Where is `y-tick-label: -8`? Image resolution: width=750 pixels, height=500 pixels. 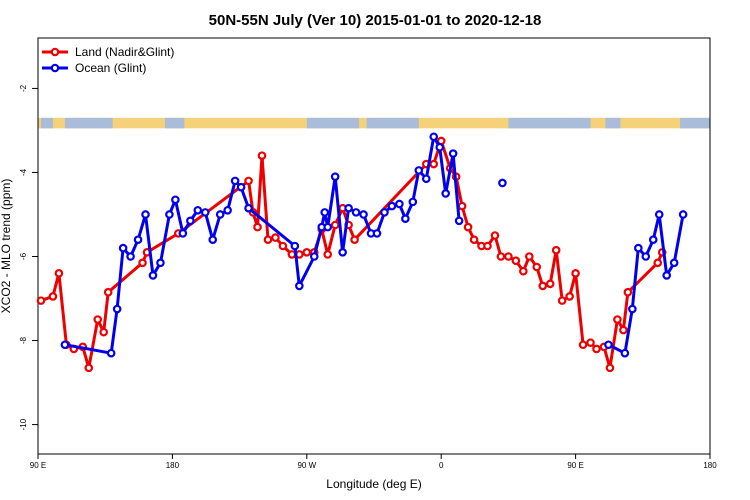 y-tick-label: -8 is located at coordinates (23, 340).